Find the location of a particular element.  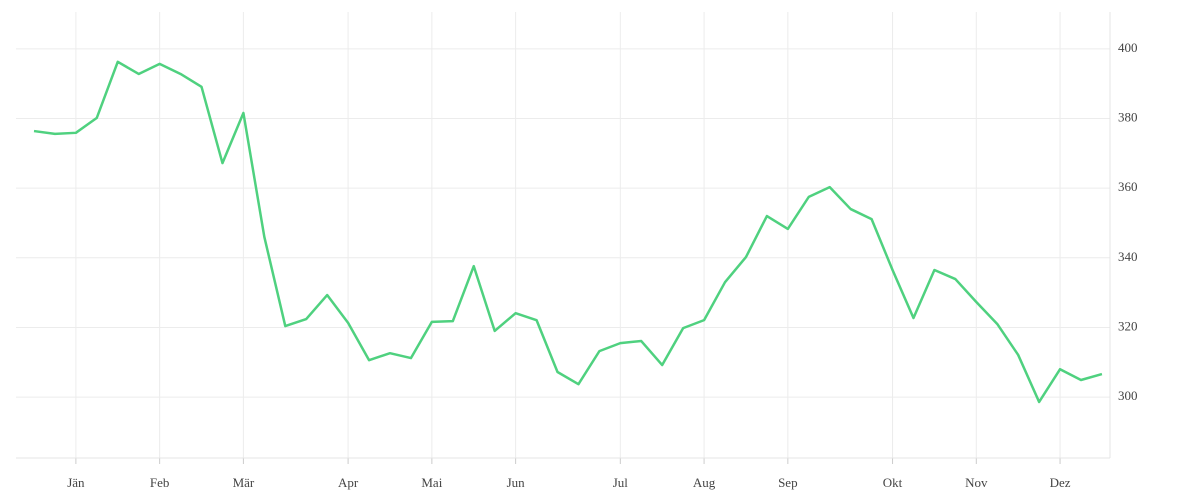

x-tick-label: Apr is located at coordinates (348, 482).